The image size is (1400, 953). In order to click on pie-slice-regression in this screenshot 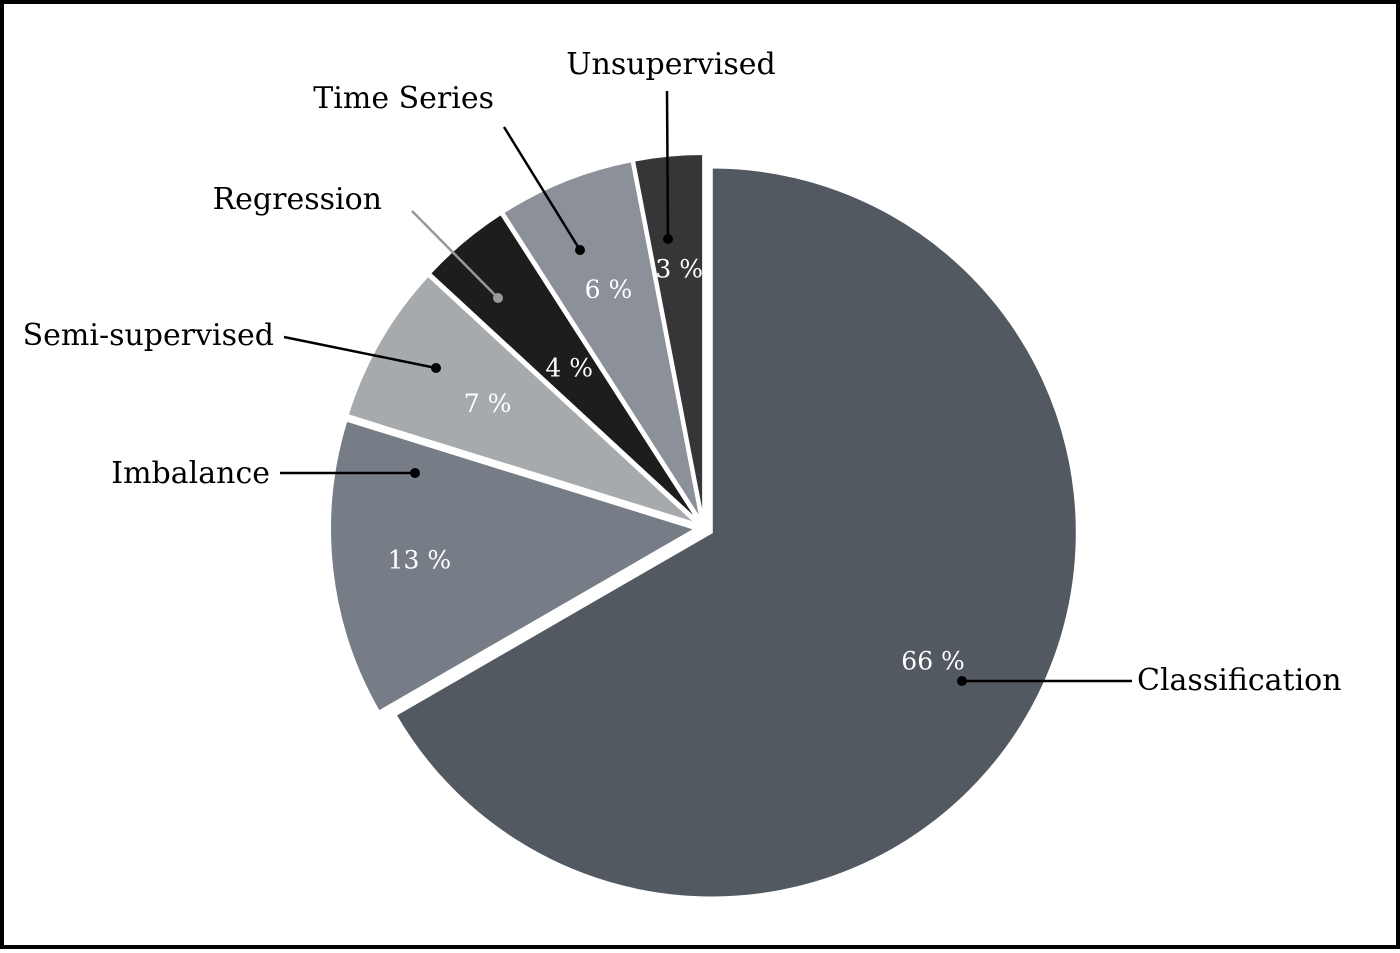, I will do `click(564, 367)`.